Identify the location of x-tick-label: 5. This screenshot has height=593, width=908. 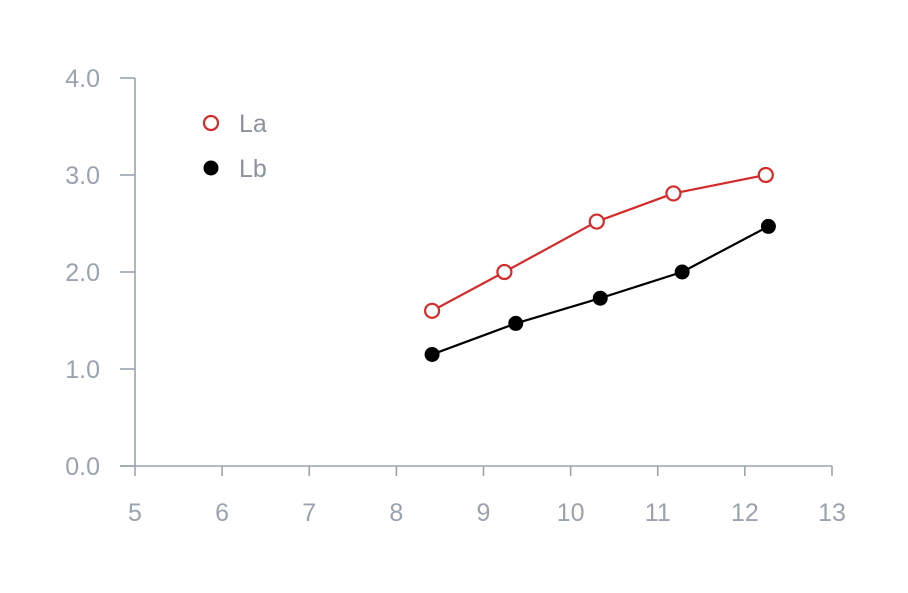
(135, 513).